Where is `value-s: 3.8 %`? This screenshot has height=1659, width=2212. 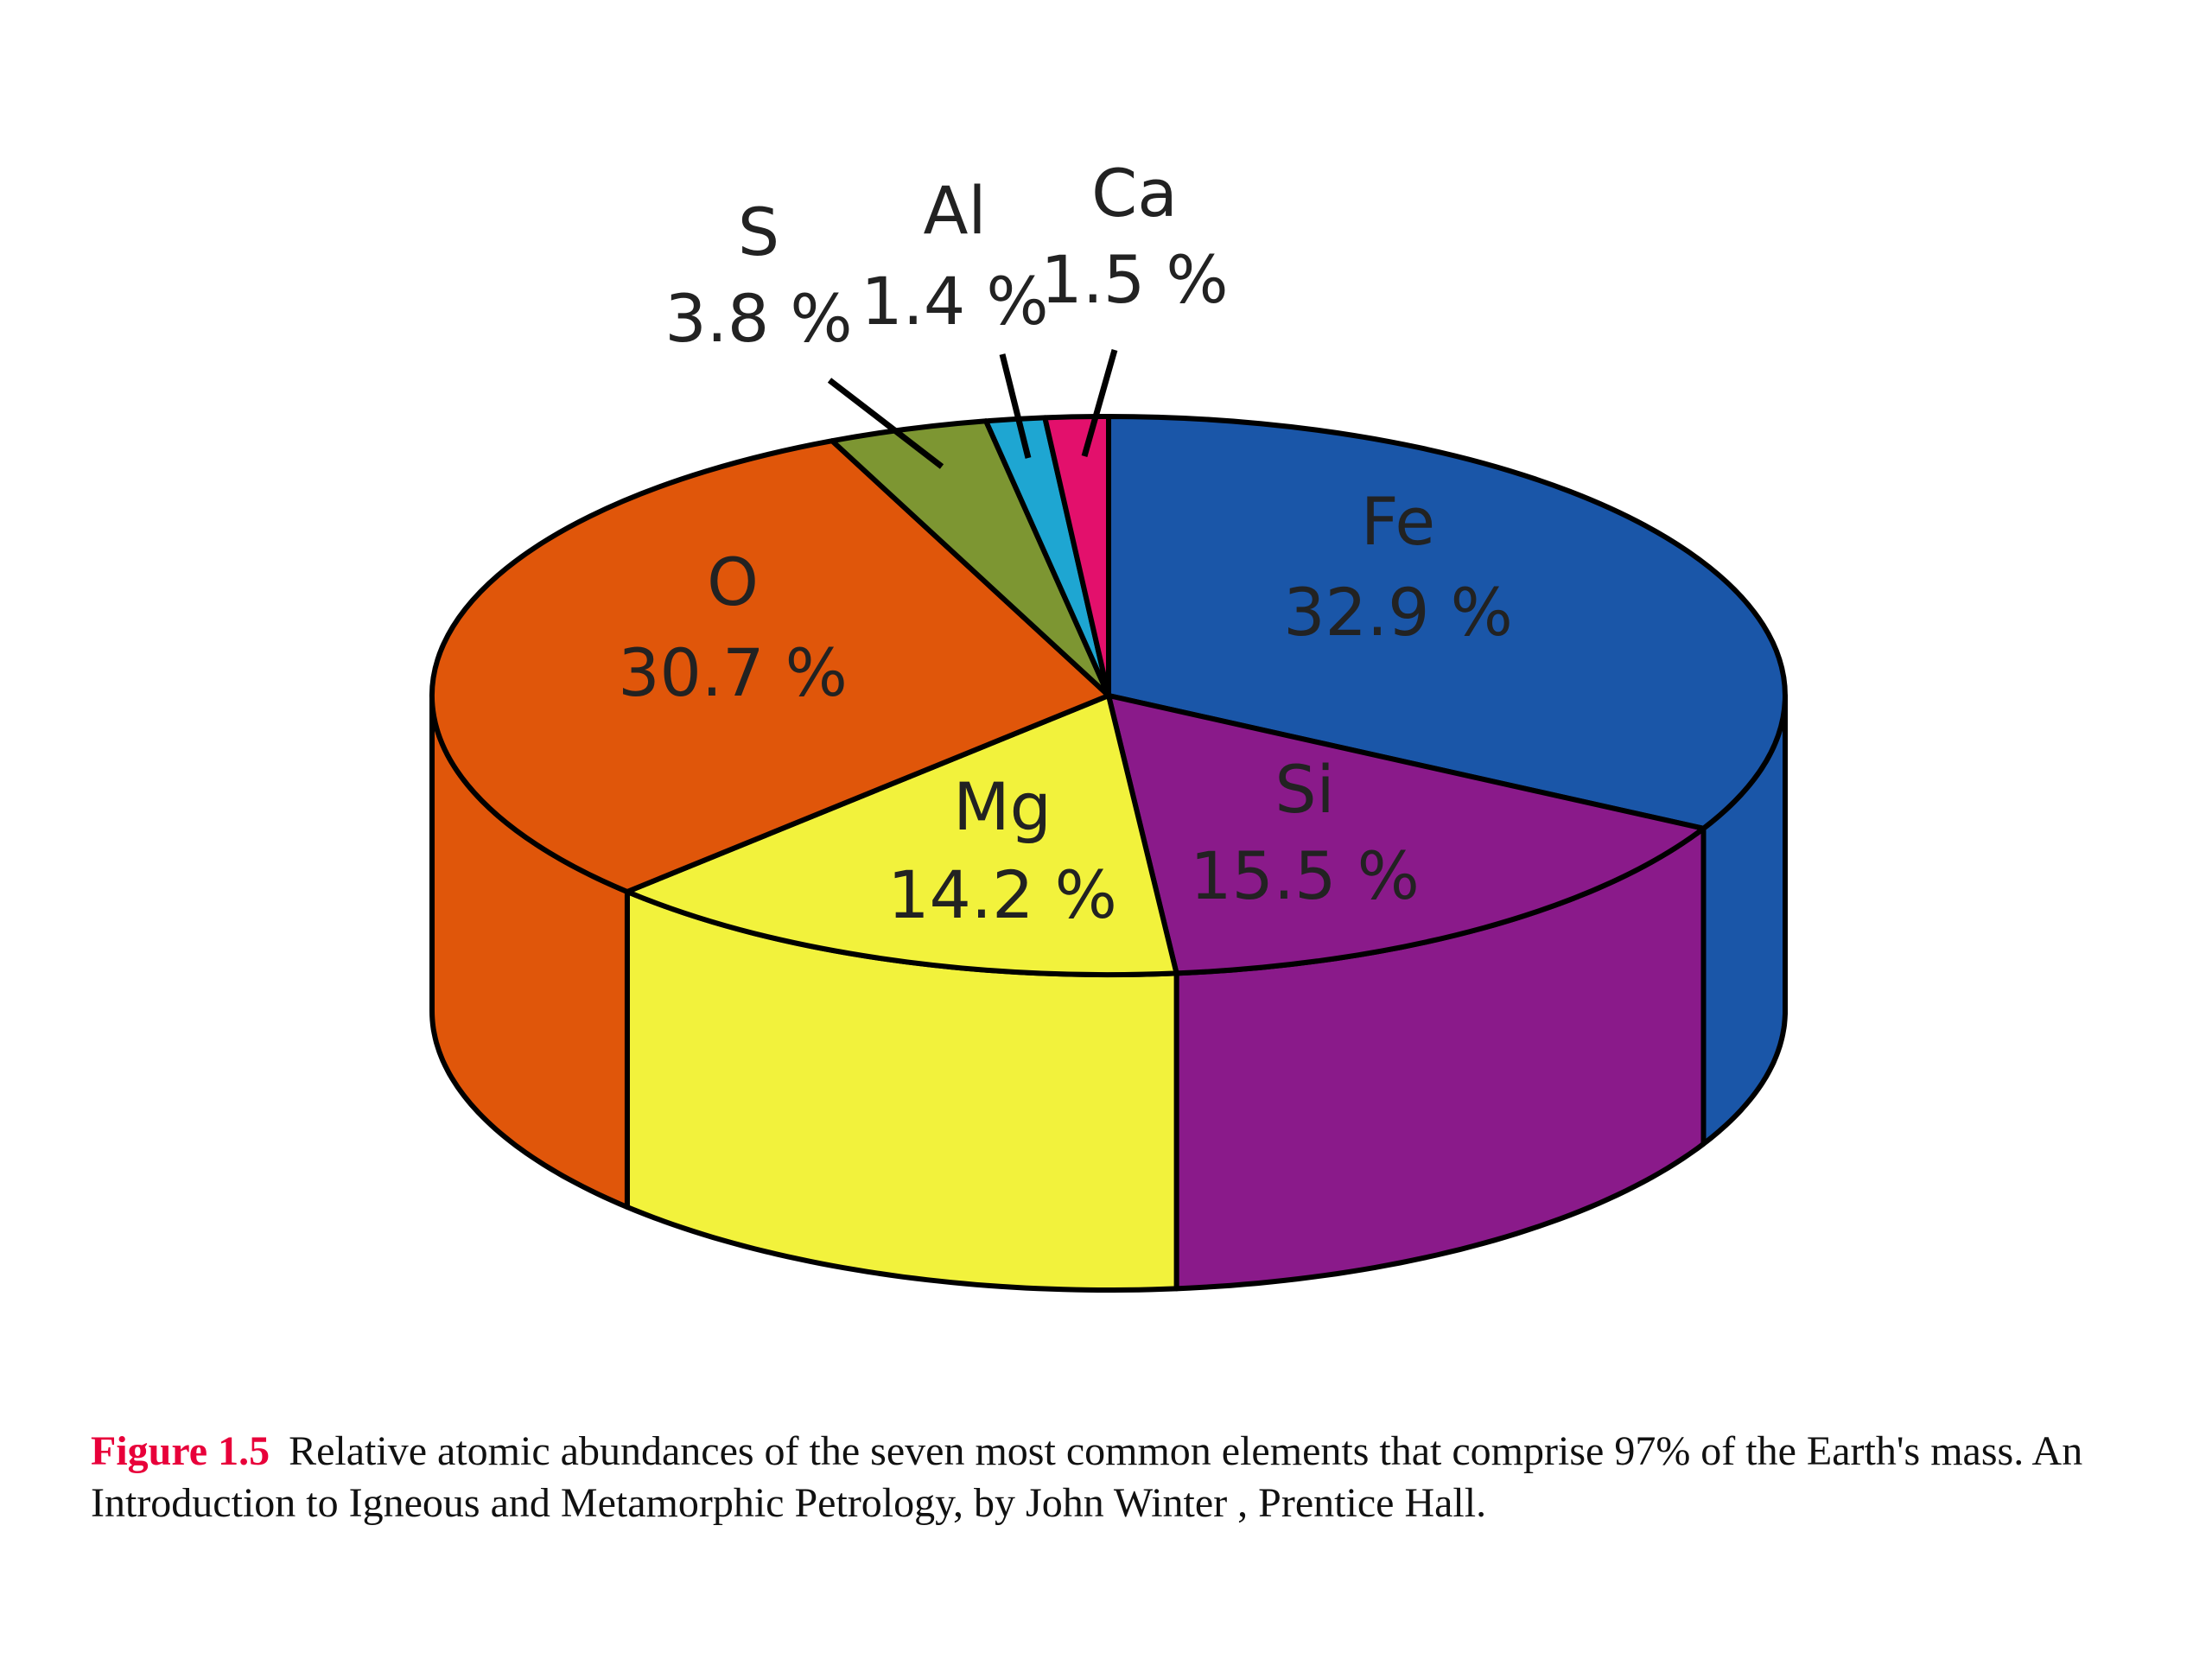
value-s: 3.8 % is located at coordinates (758, 318).